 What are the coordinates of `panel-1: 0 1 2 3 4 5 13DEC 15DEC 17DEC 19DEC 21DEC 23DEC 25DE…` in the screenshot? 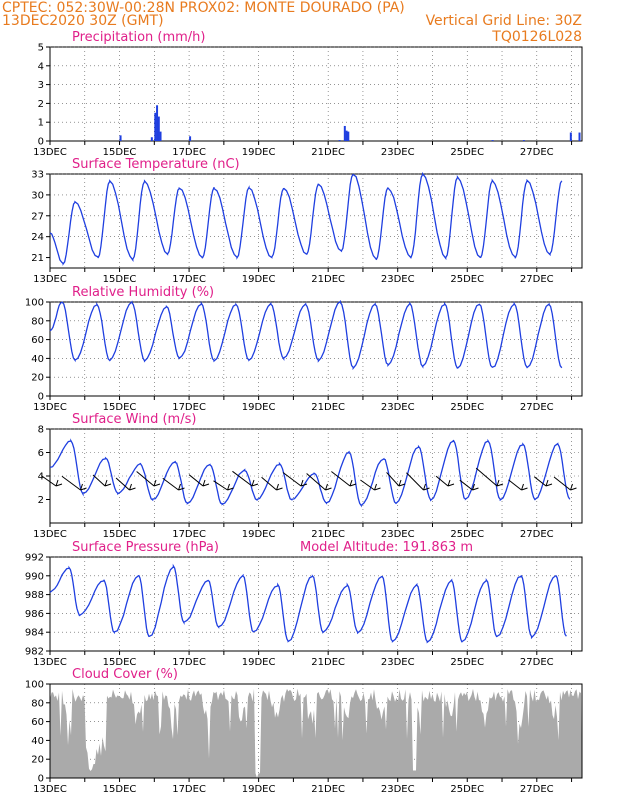 It's located at (308, 94).